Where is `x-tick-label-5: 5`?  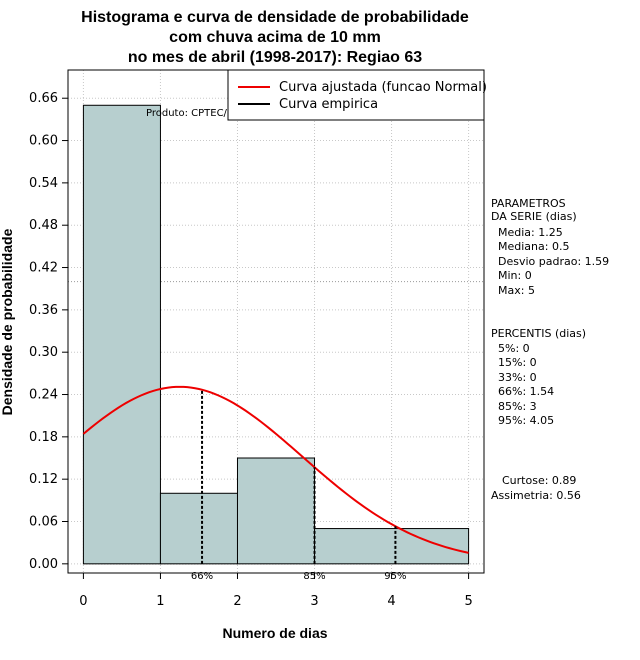
x-tick-label-5: 5 is located at coordinates (468, 601).